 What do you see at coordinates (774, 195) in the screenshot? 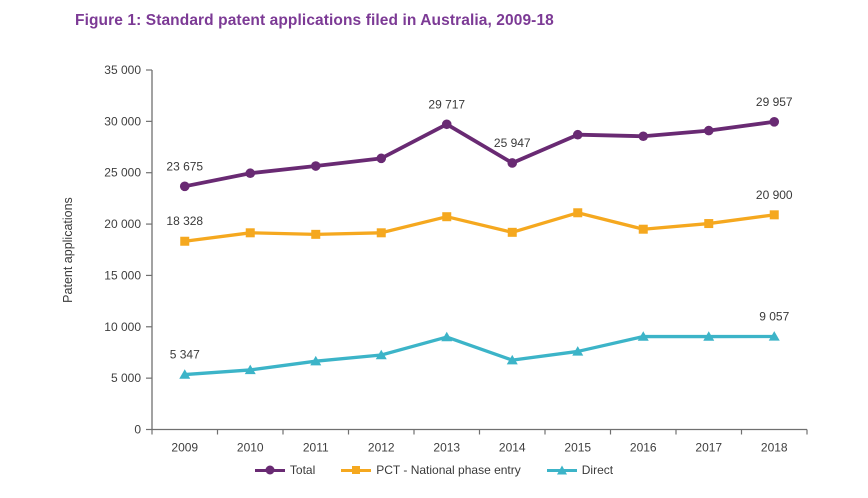
I see `data-label-pct-national-phase-entry-2018: 20 900` at bounding box center [774, 195].